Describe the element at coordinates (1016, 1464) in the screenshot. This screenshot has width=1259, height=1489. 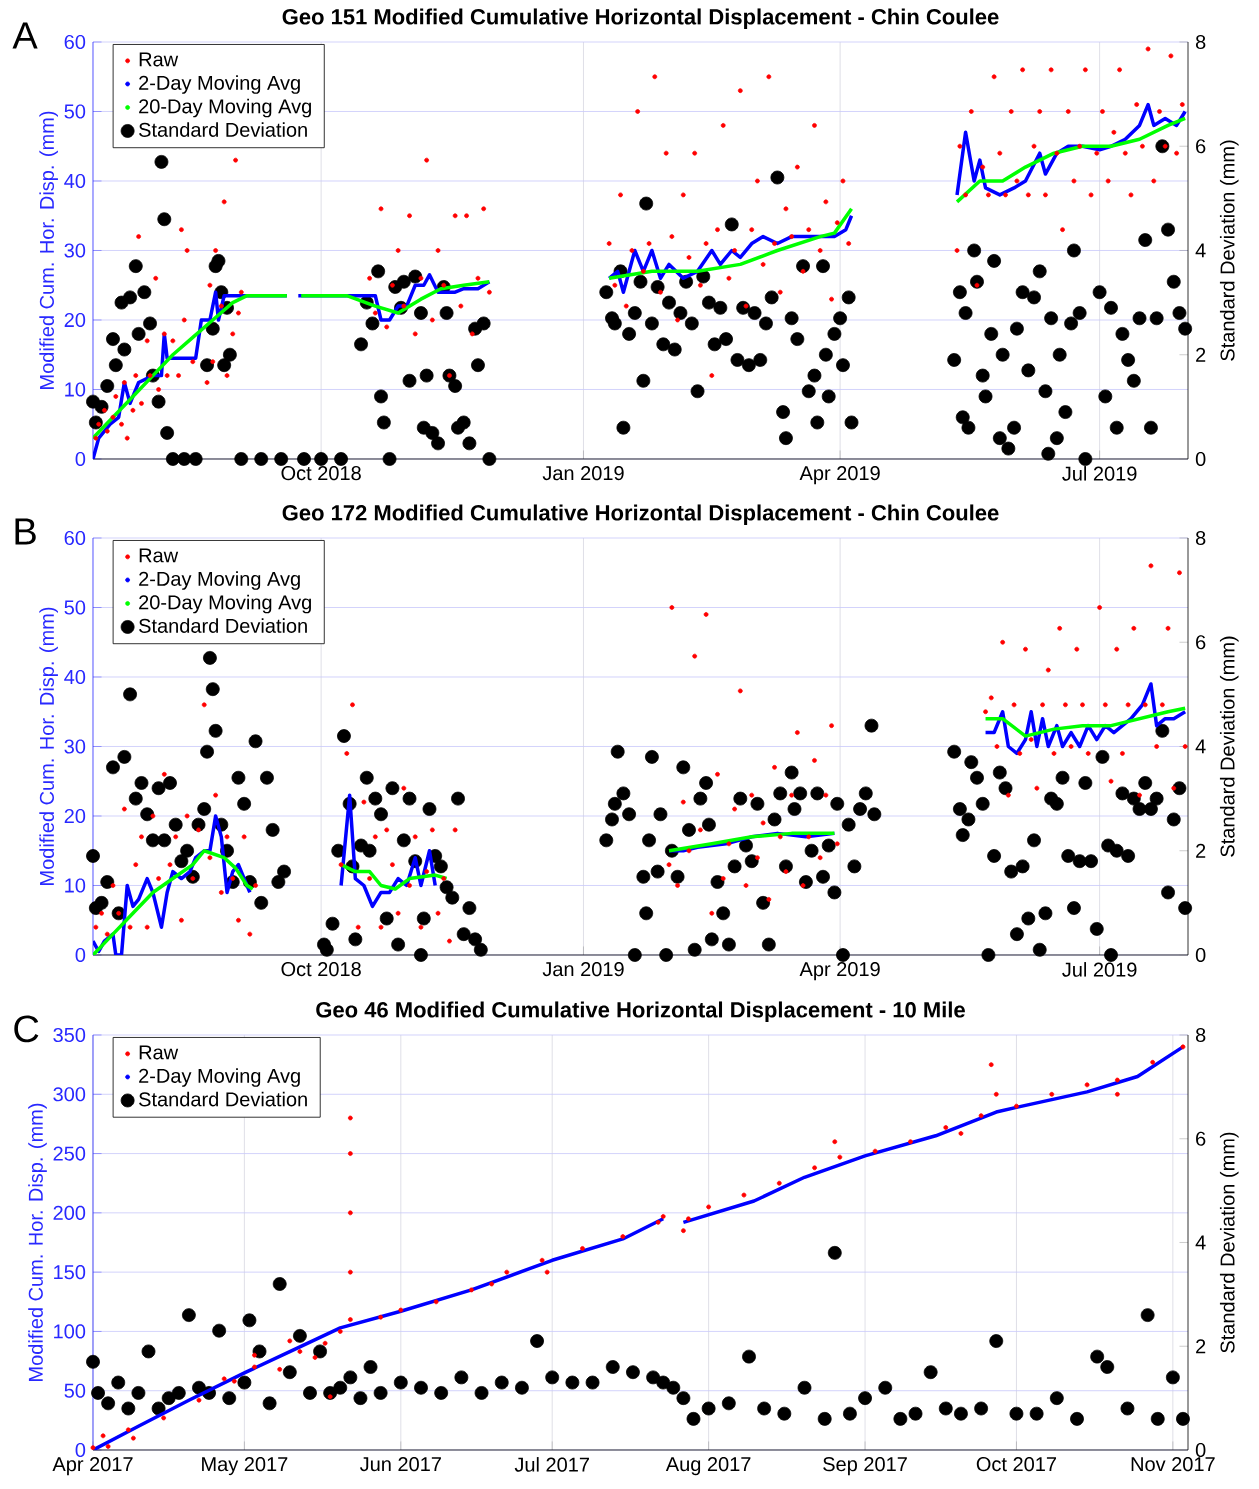
I see `x-tick-label: Oct 2017` at that location.